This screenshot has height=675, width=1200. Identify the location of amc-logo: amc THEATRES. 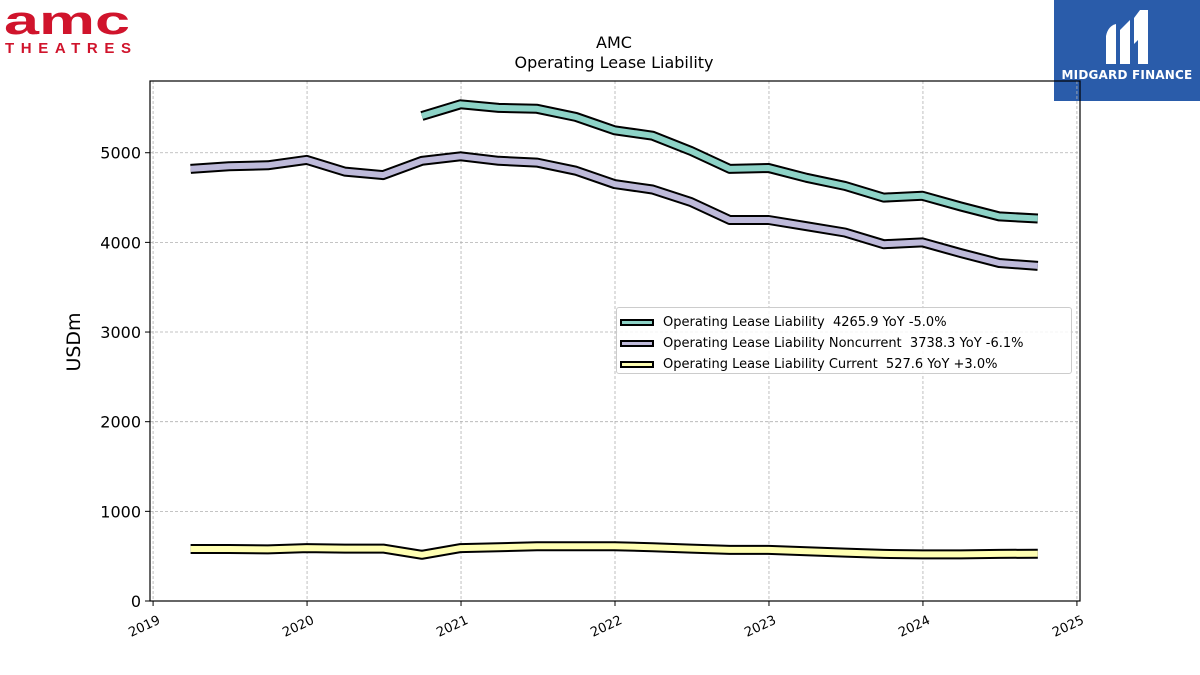
(69, 28).